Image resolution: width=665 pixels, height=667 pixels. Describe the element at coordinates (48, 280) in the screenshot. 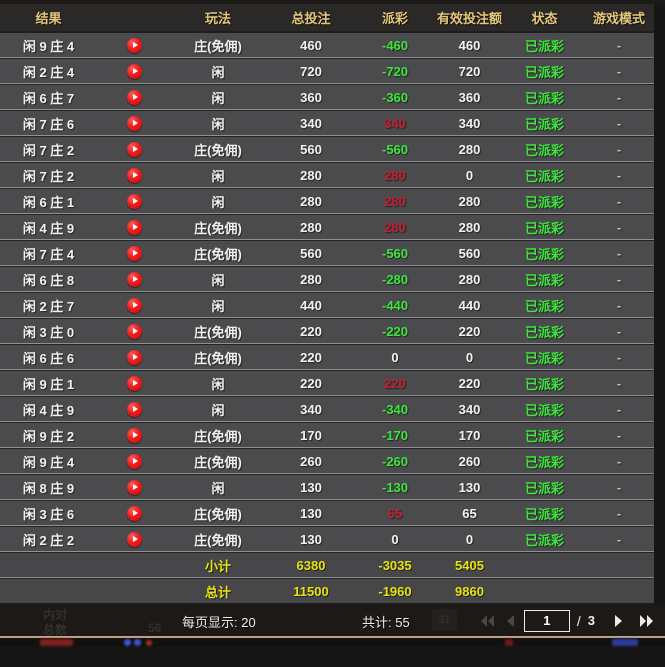

I see `result-cell: 闲 6 庄 8` at that location.